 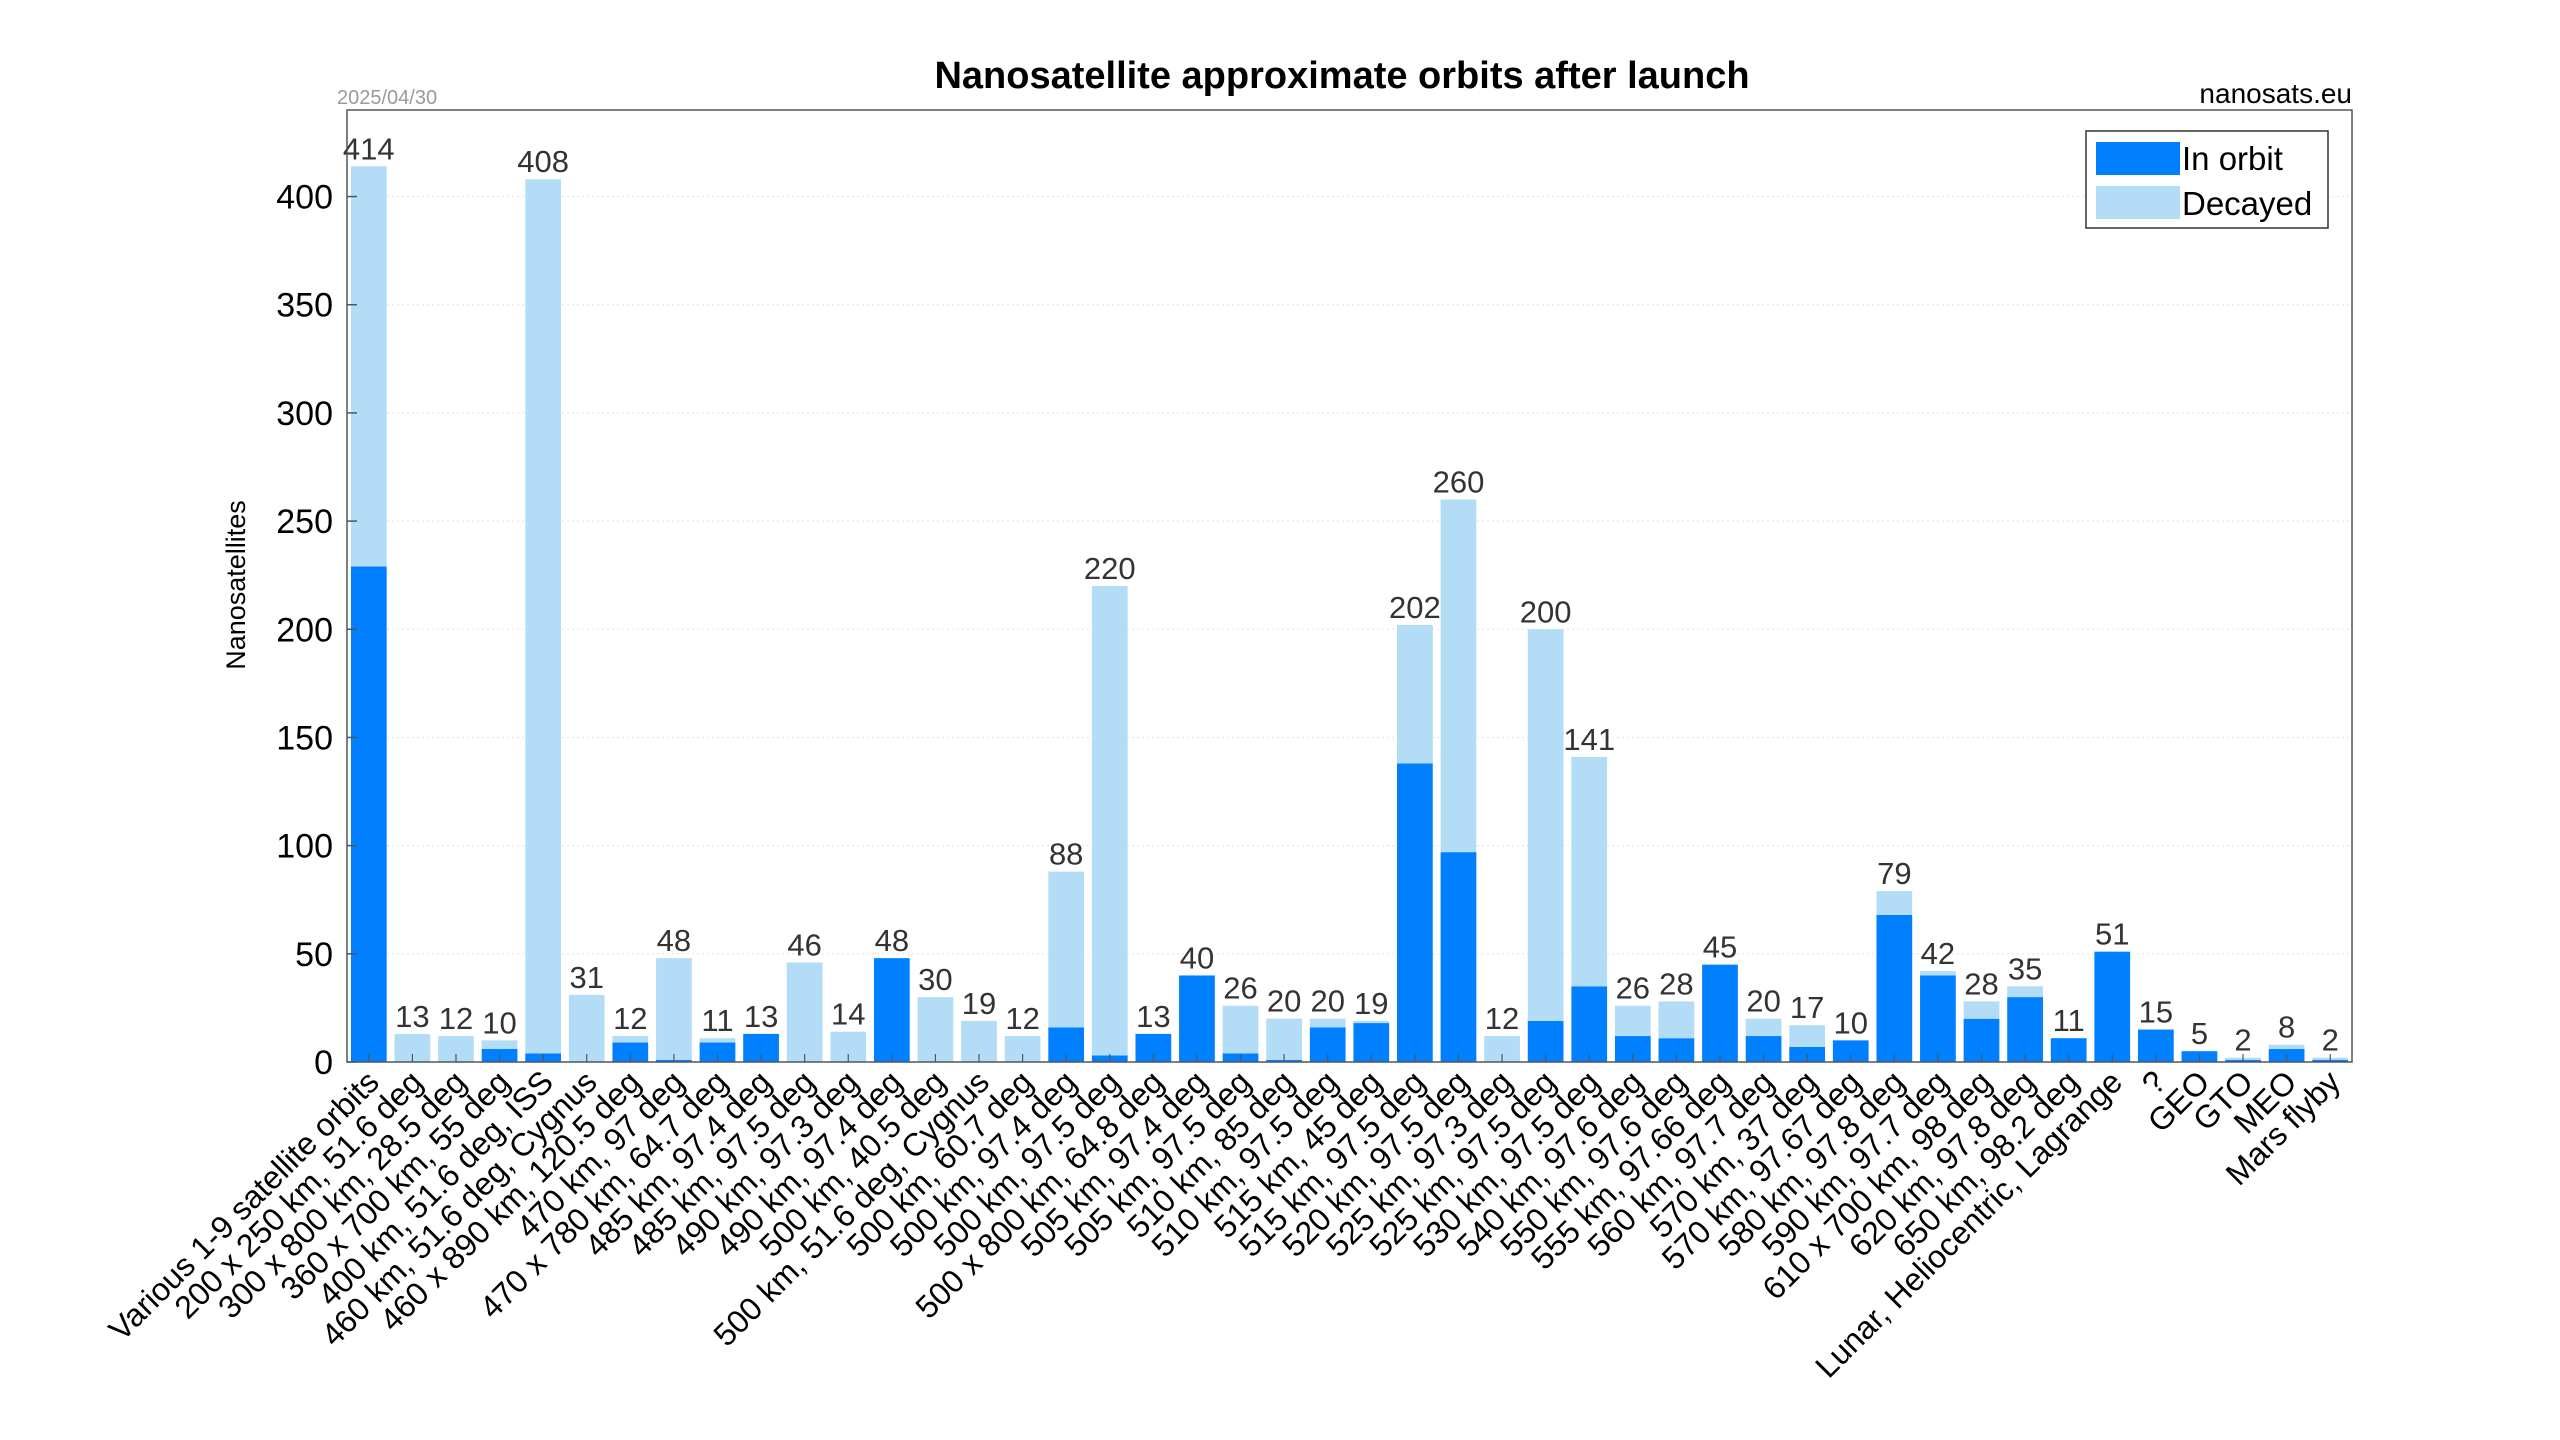 What do you see at coordinates (1807, 1007) in the screenshot?
I see `bar-total-label: 17` at bounding box center [1807, 1007].